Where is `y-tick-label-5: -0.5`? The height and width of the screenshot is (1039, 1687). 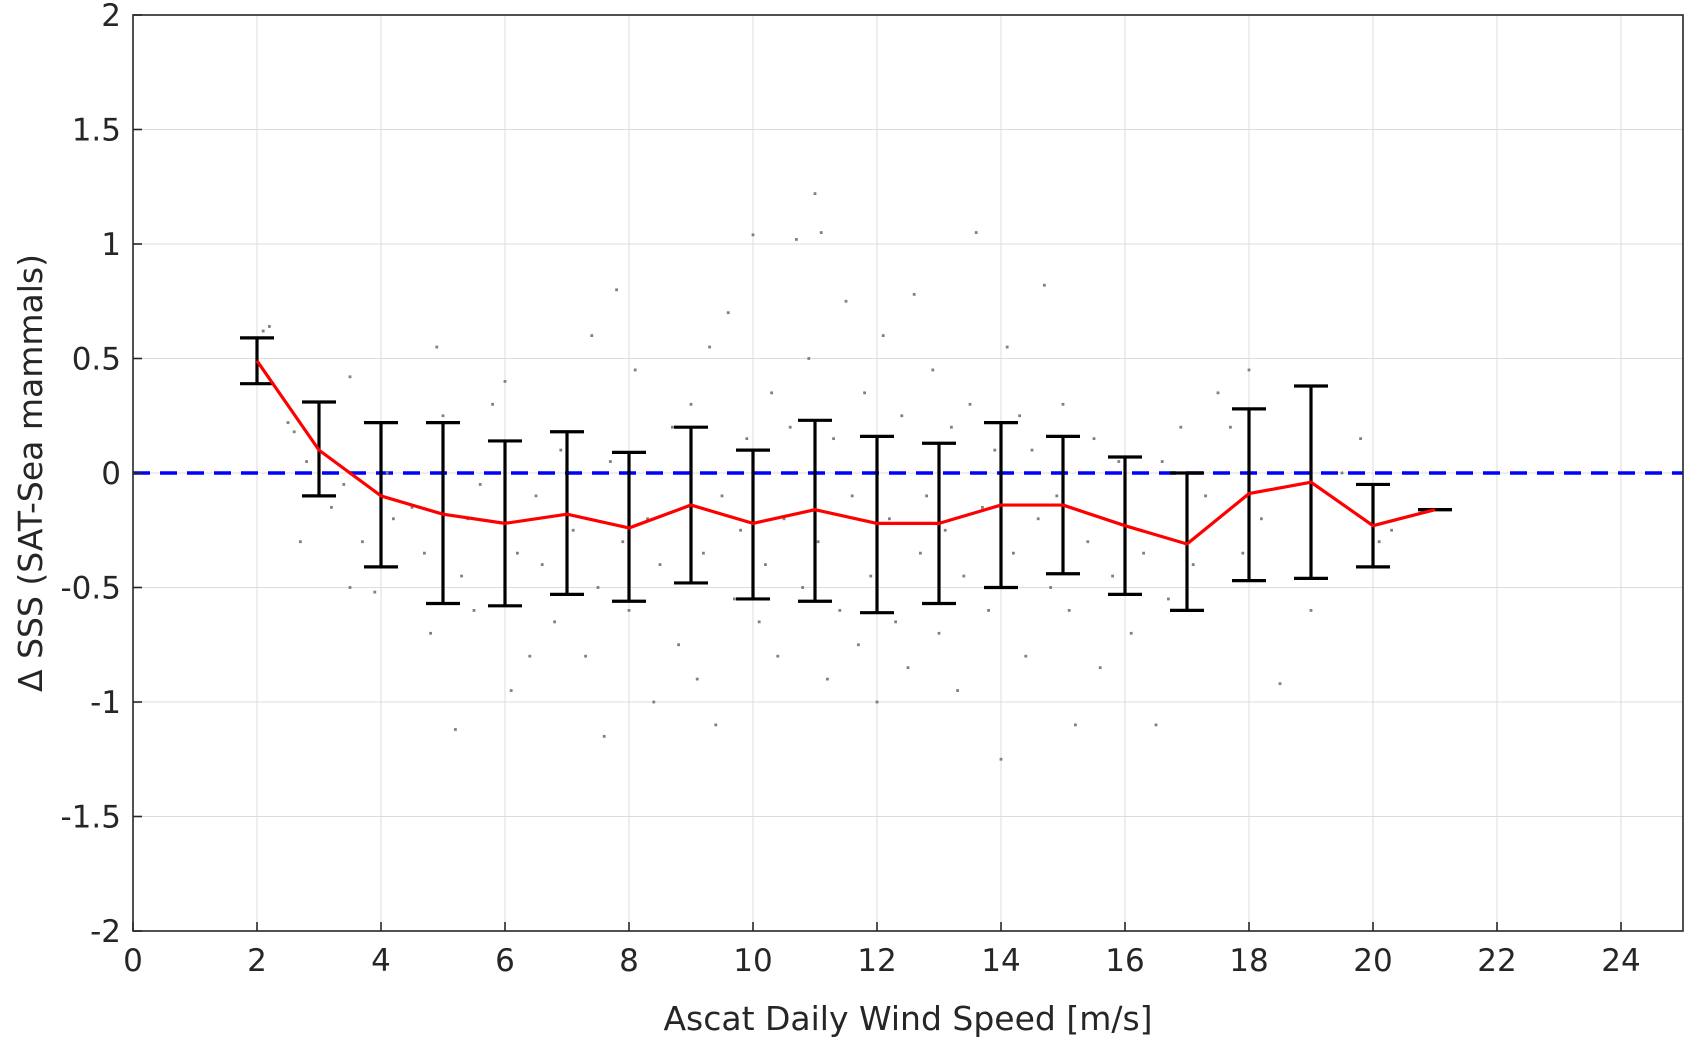
y-tick-label-5: -0.5 is located at coordinates (91, 589).